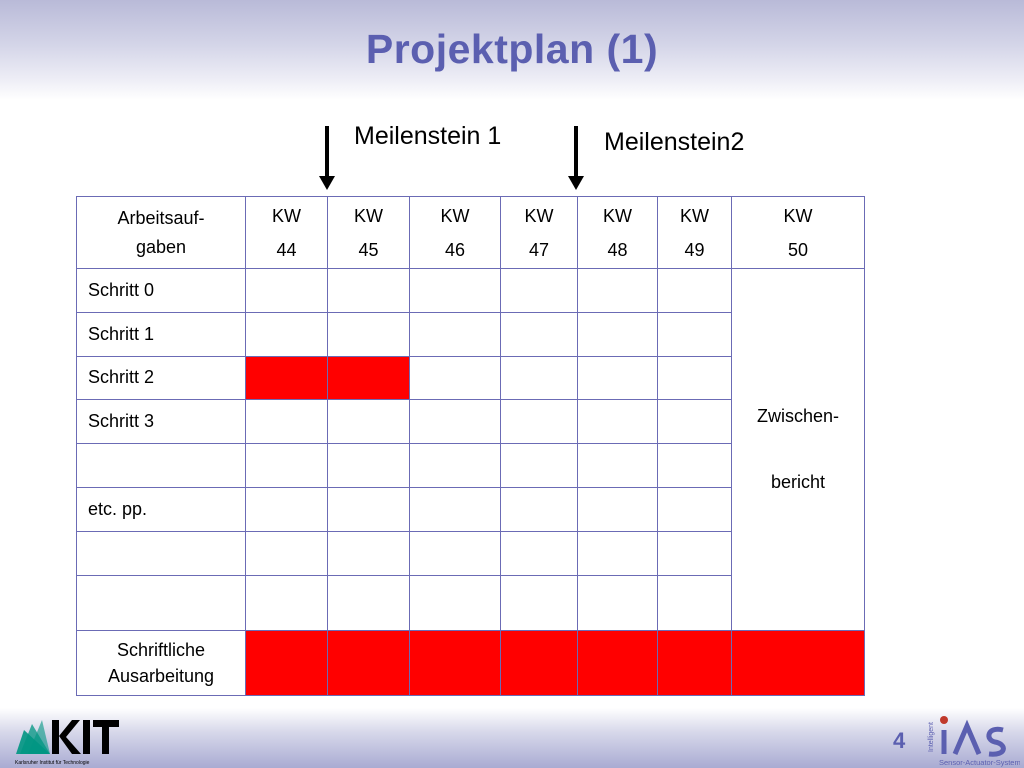 The image size is (1024, 768). I want to click on header-tasks: Arbeitsauf- gaben, so click(161, 232).